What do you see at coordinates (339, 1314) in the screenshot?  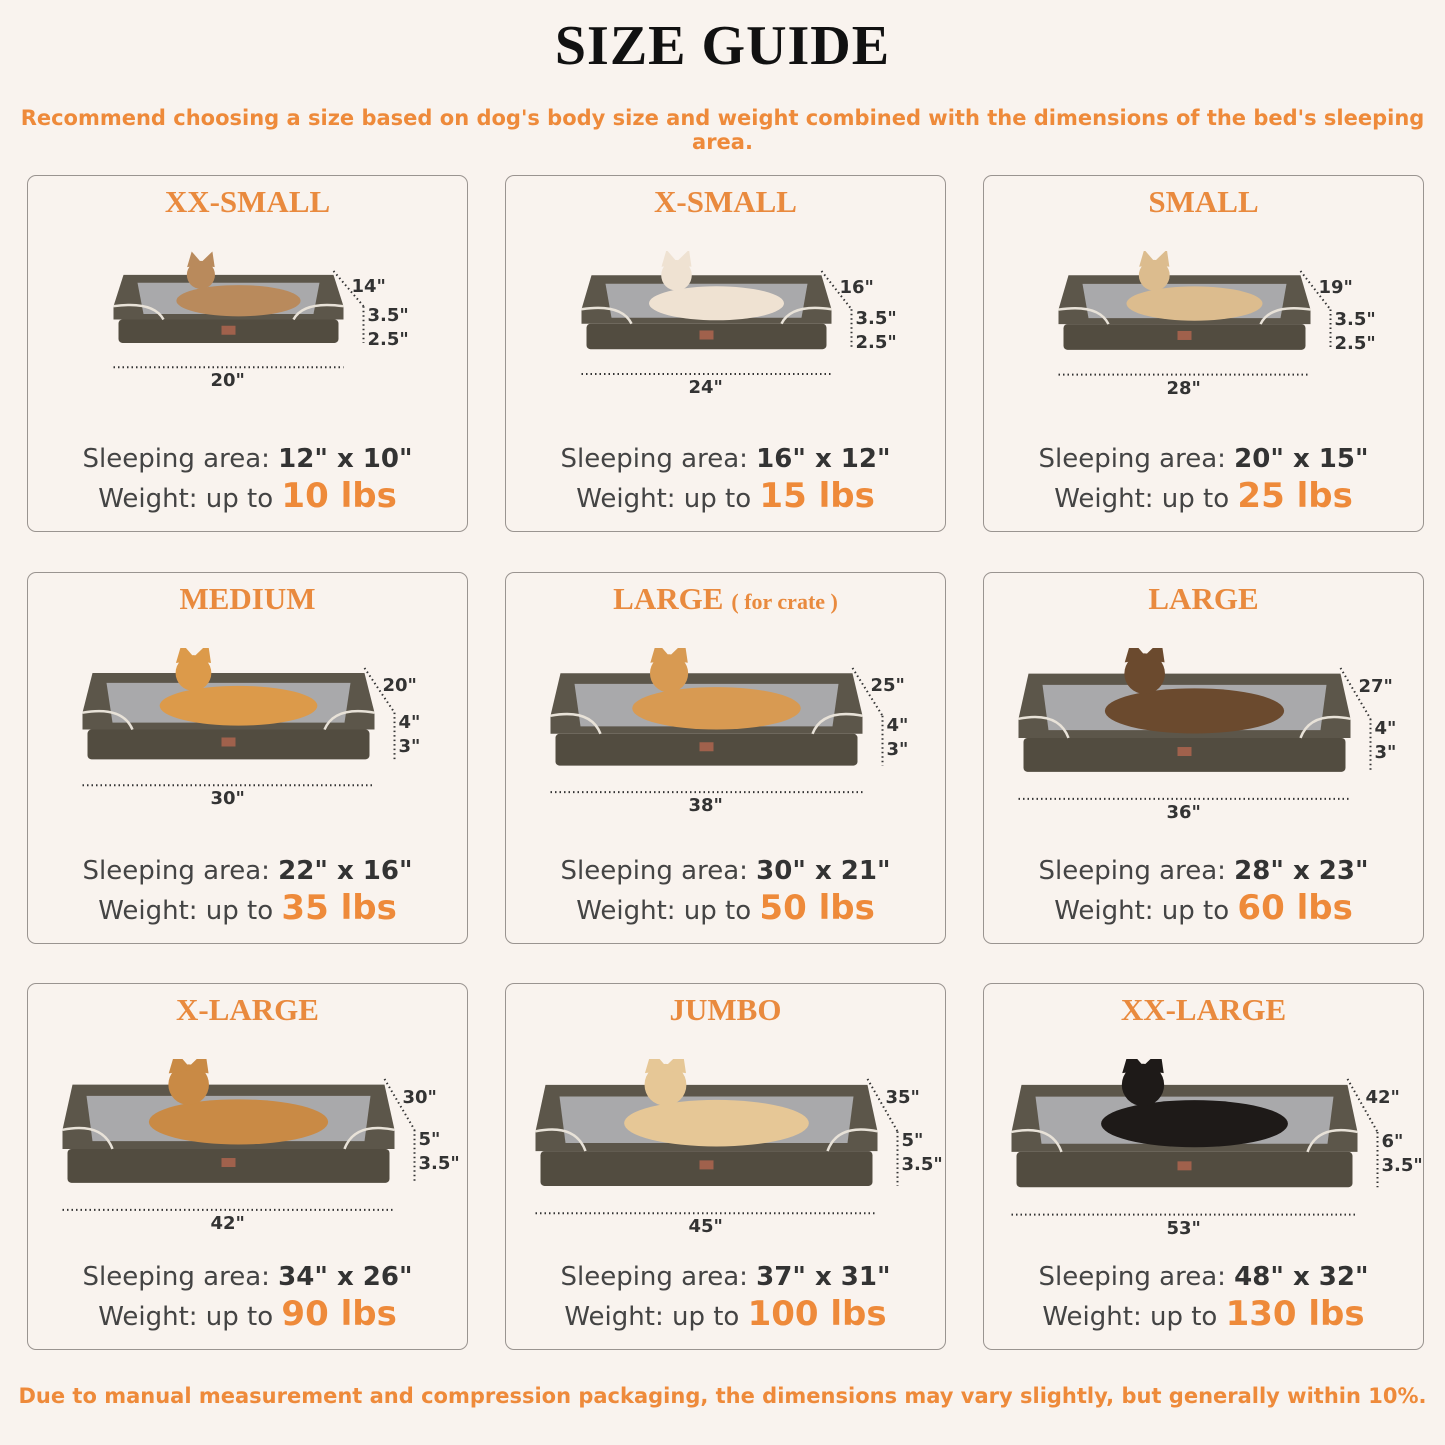 I see `weight-value: 90 lbs` at bounding box center [339, 1314].